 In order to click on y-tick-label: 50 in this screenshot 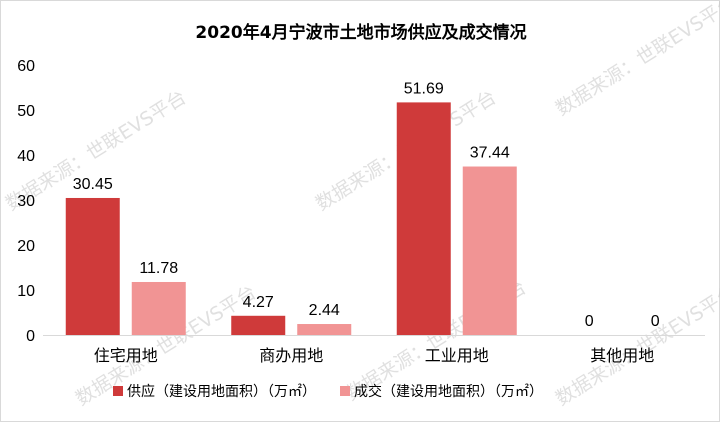, I will do `click(26, 111)`.